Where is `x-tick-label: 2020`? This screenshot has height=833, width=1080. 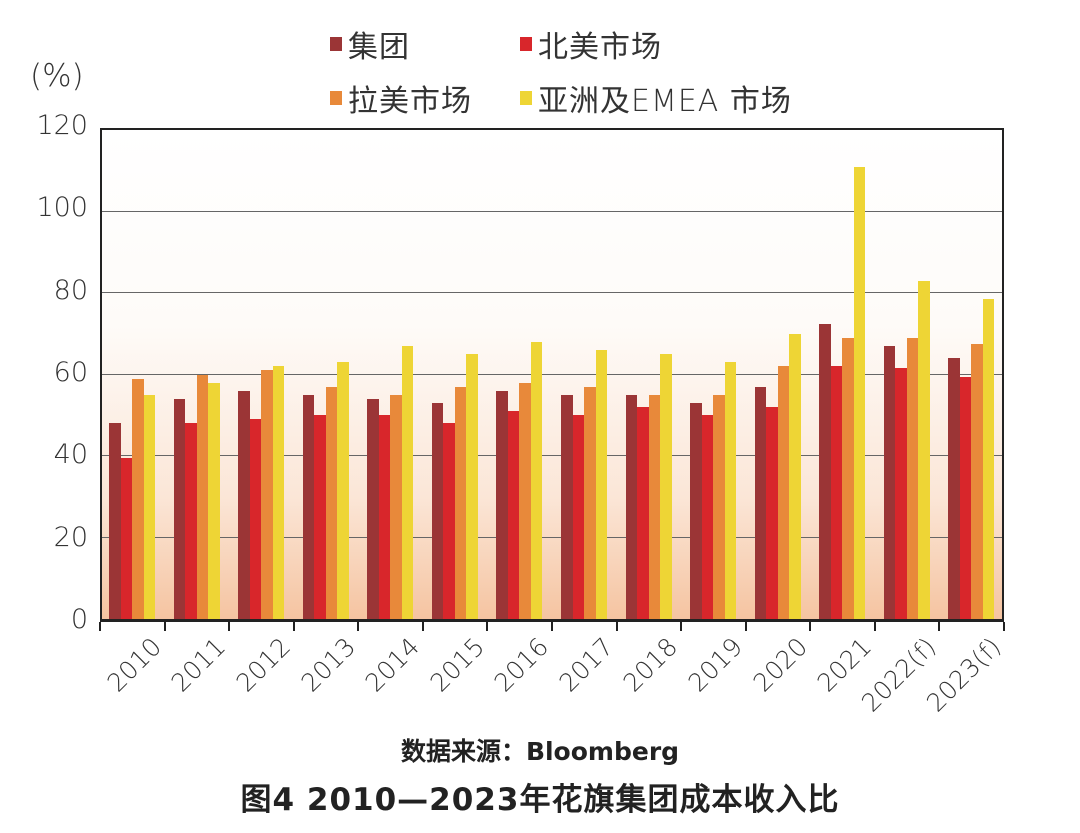
x-tick-label: 2020 is located at coordinates (780, 665).